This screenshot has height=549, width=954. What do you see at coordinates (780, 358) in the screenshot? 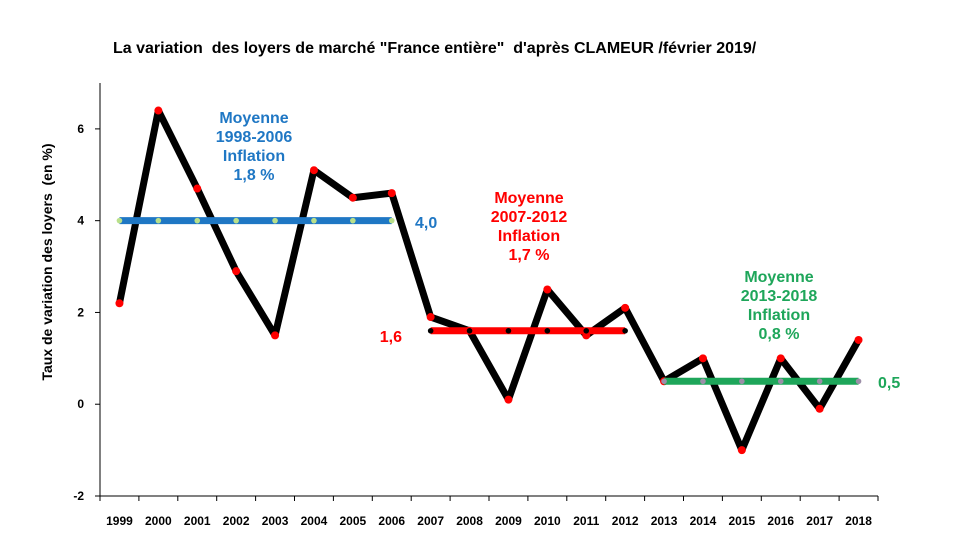
I see `data-point-2016` at bounding box center [780, 358].